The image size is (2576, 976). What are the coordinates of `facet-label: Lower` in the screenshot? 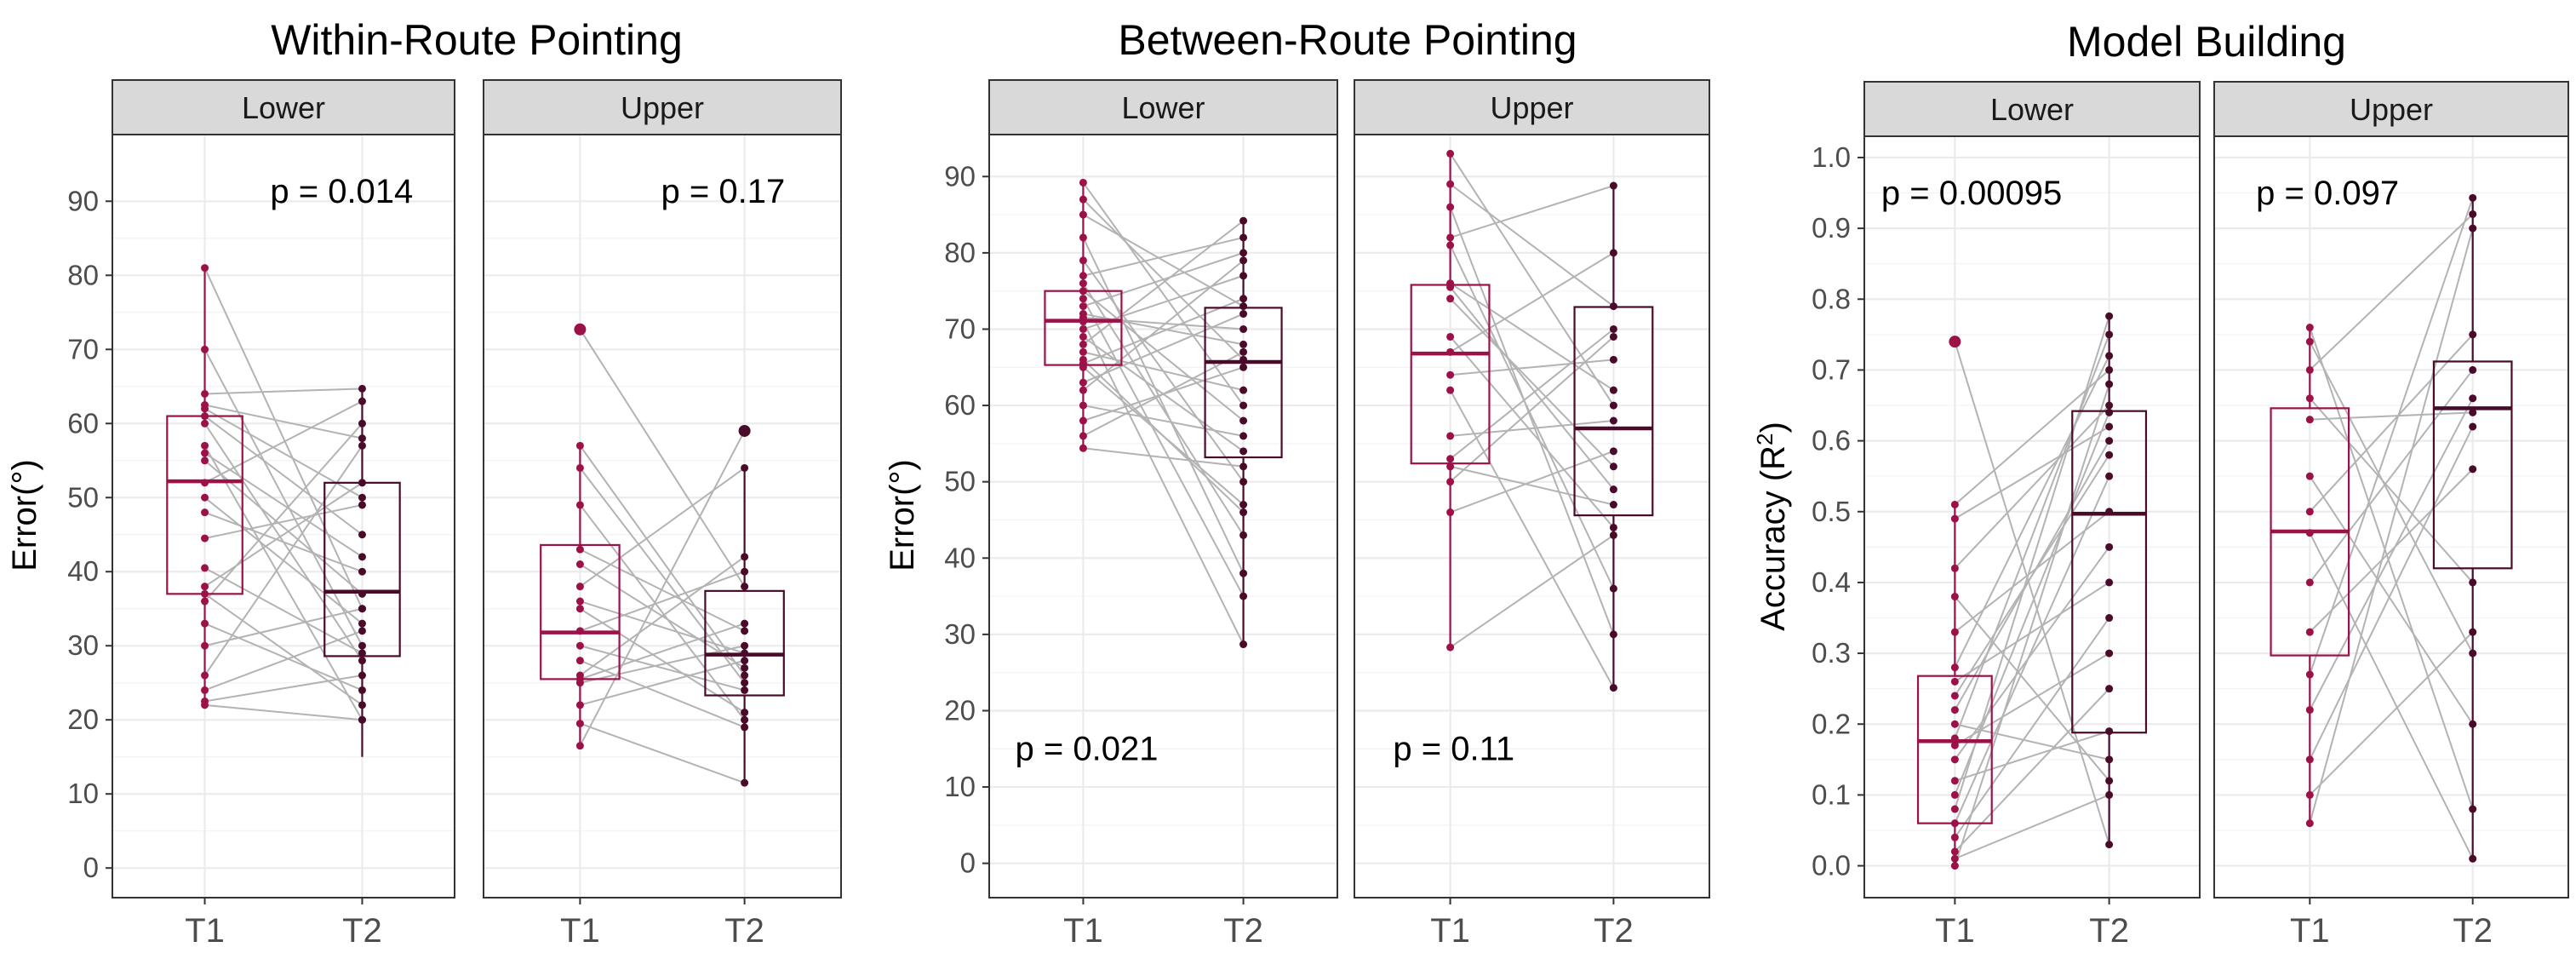 It's located at (2032, 109).